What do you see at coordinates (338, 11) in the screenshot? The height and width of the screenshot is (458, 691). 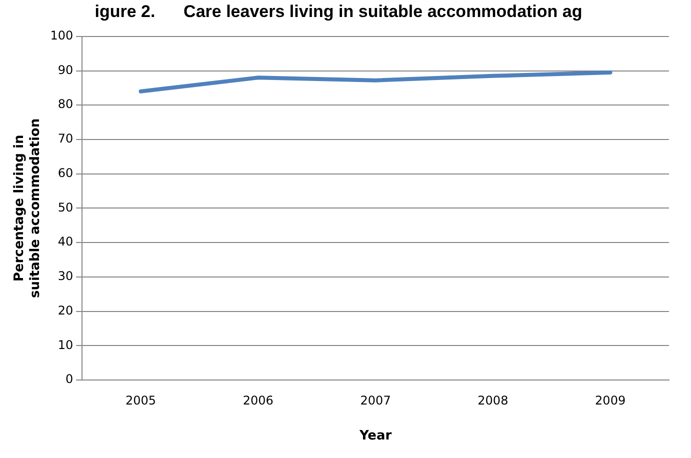 I see `chart-title: igure 2. Care leavers living in suitable accommodation ag` at bounding box center [338, 11].